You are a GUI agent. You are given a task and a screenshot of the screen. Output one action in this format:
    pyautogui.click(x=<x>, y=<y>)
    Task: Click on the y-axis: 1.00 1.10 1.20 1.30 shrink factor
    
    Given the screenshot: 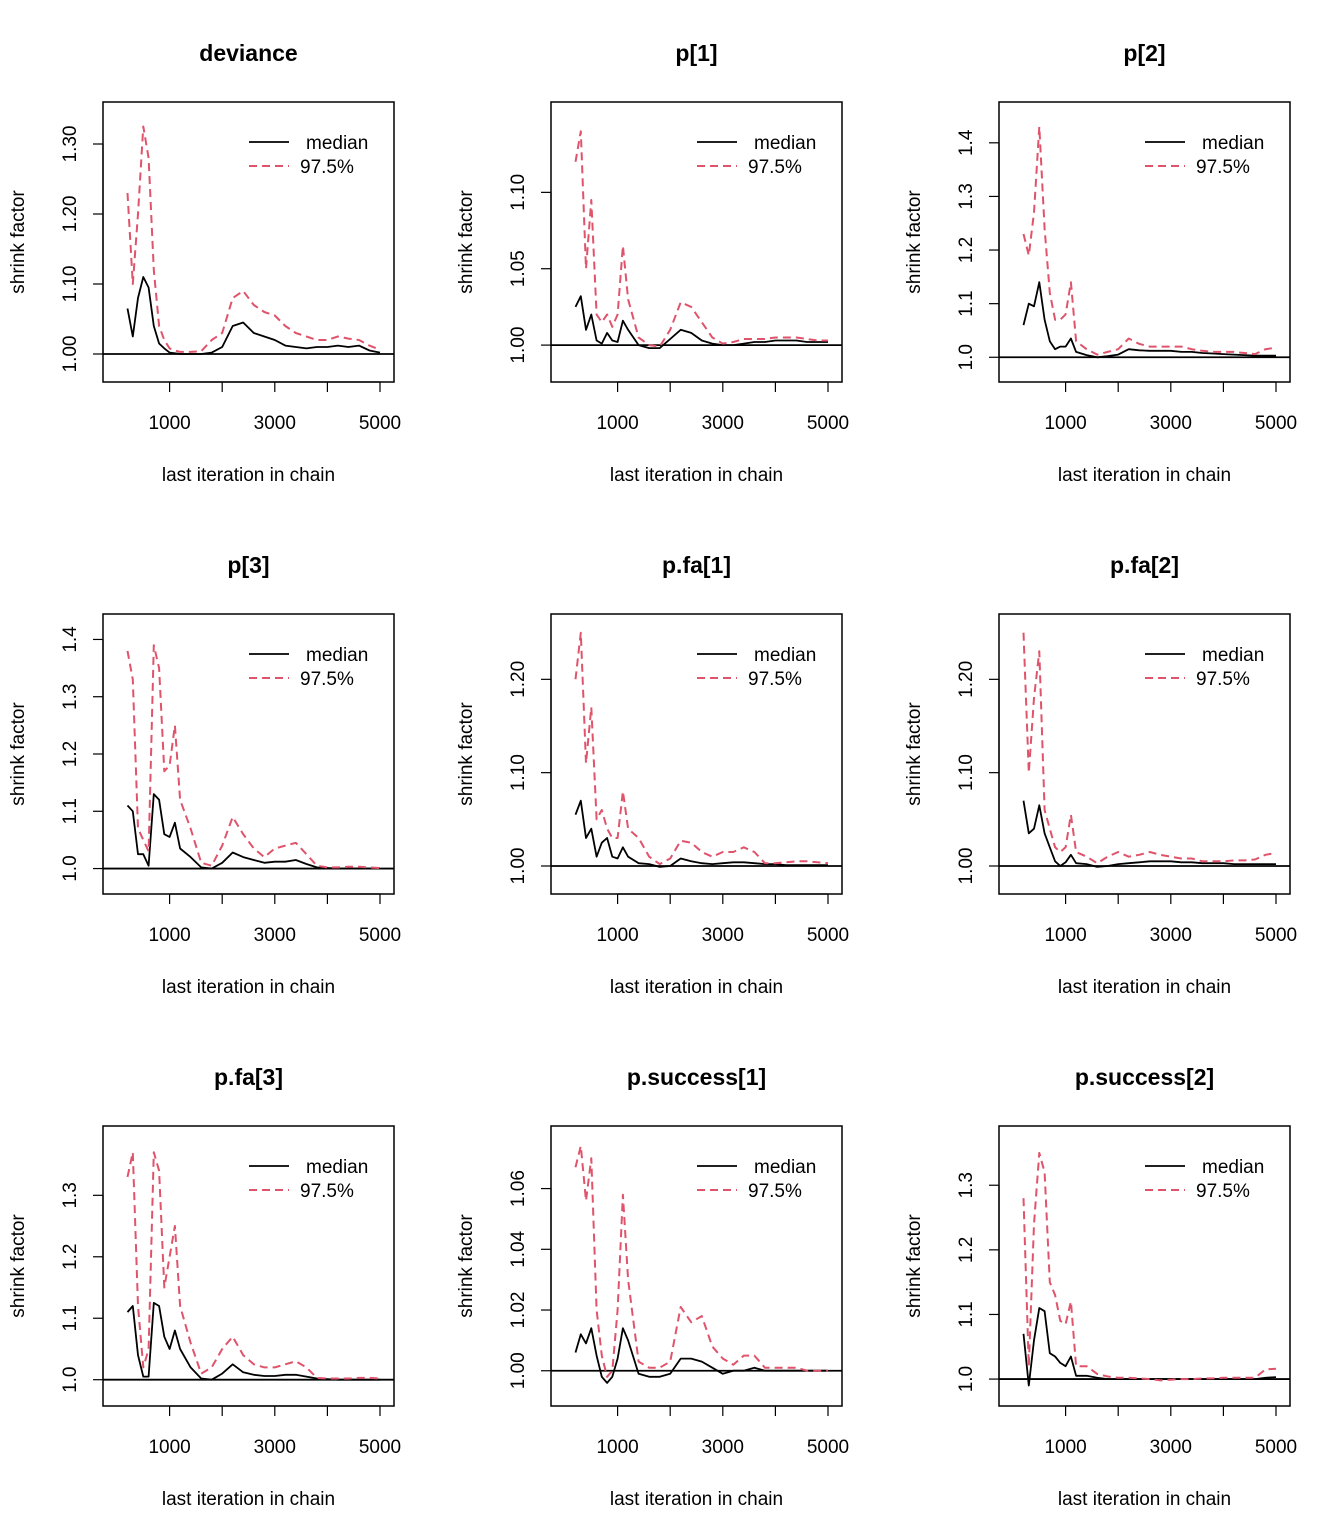 What is the action you would take?
    pyautogui.click(x=56, y=249)
    